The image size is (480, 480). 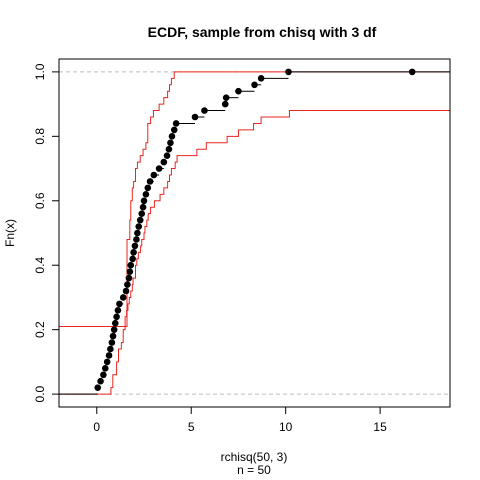 What do you see at coordinates (40, 329) in the screenshot?
I see `y-tick-label: 0.2` at bounding box center [40, 329].